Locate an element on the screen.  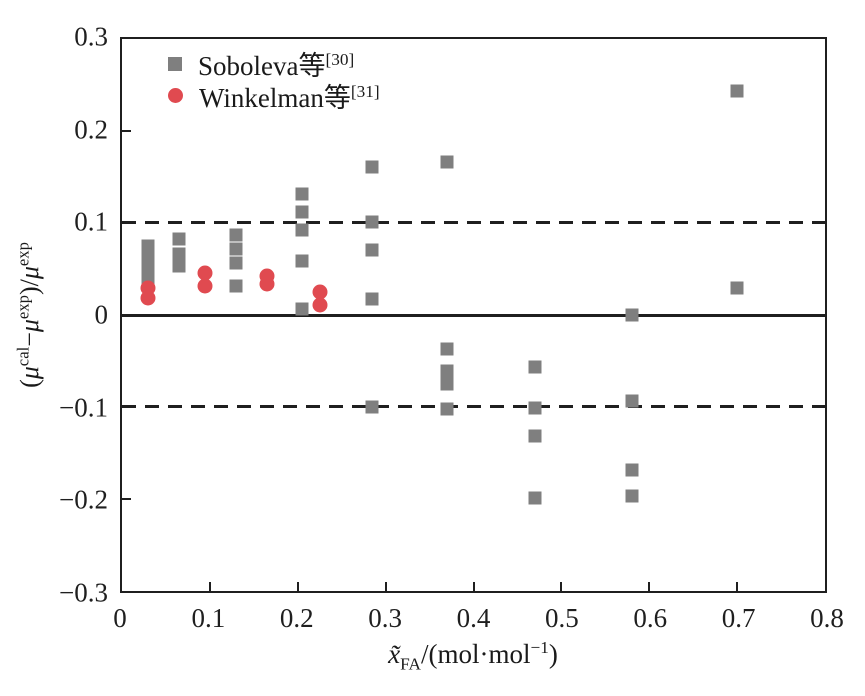
y-tick-label: −0.3 is located at coordinates (83, 592).